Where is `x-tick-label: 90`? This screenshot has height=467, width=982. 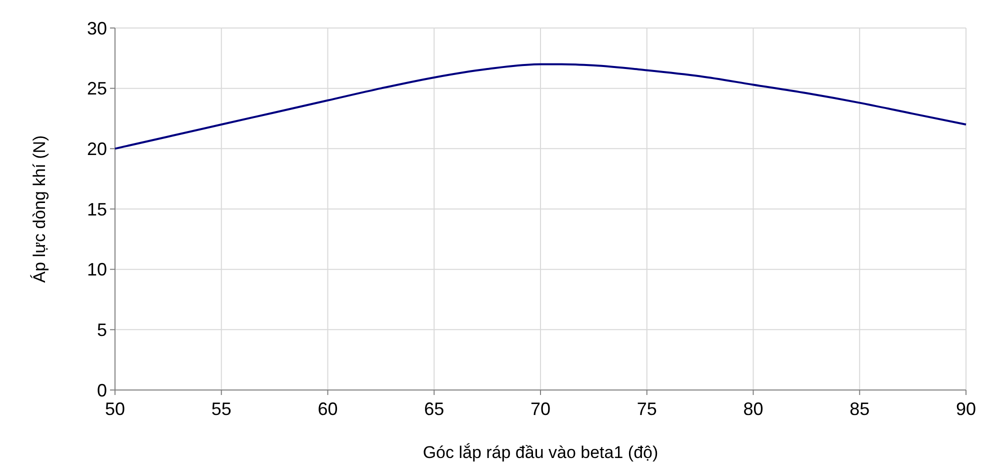 x-tick-label: 90 is located at coordinates (966, 409).